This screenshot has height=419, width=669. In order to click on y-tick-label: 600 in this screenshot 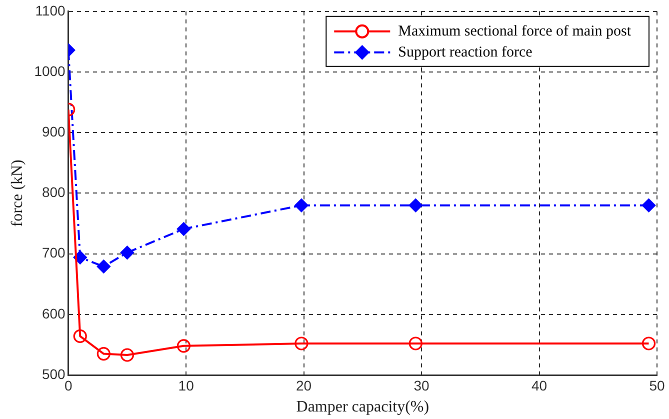, I will do `click(54, 313)`.